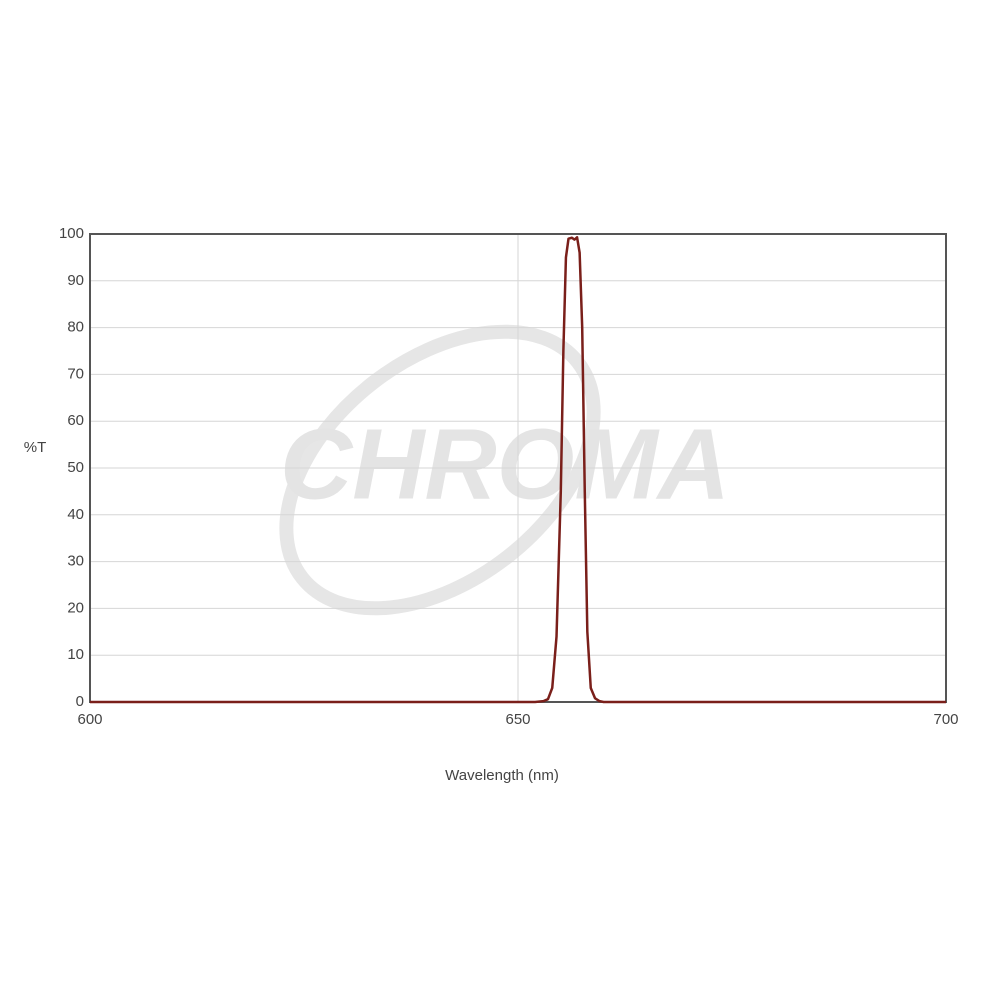 Image resolution: width=1000 pixels, height=1000 pixels. What do you see at coordinates (75, 420) in the screenshot?
I see `y-tick-label: 60` at bounding box center [75, 420].